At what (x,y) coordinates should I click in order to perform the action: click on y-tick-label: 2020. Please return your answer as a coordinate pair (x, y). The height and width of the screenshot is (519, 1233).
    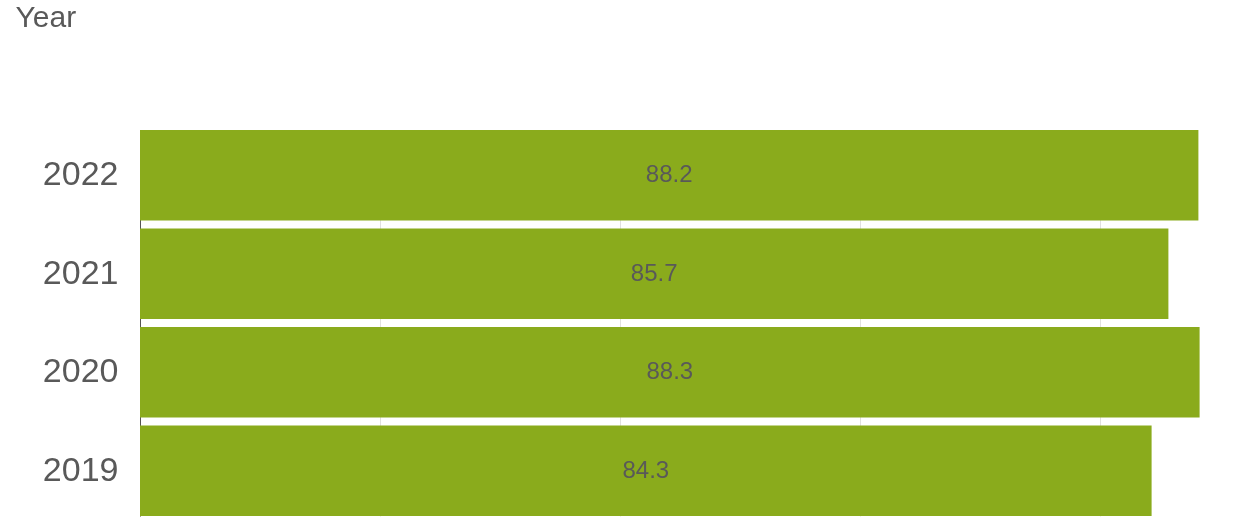
    Looking at the image, I should click on (80, 370).